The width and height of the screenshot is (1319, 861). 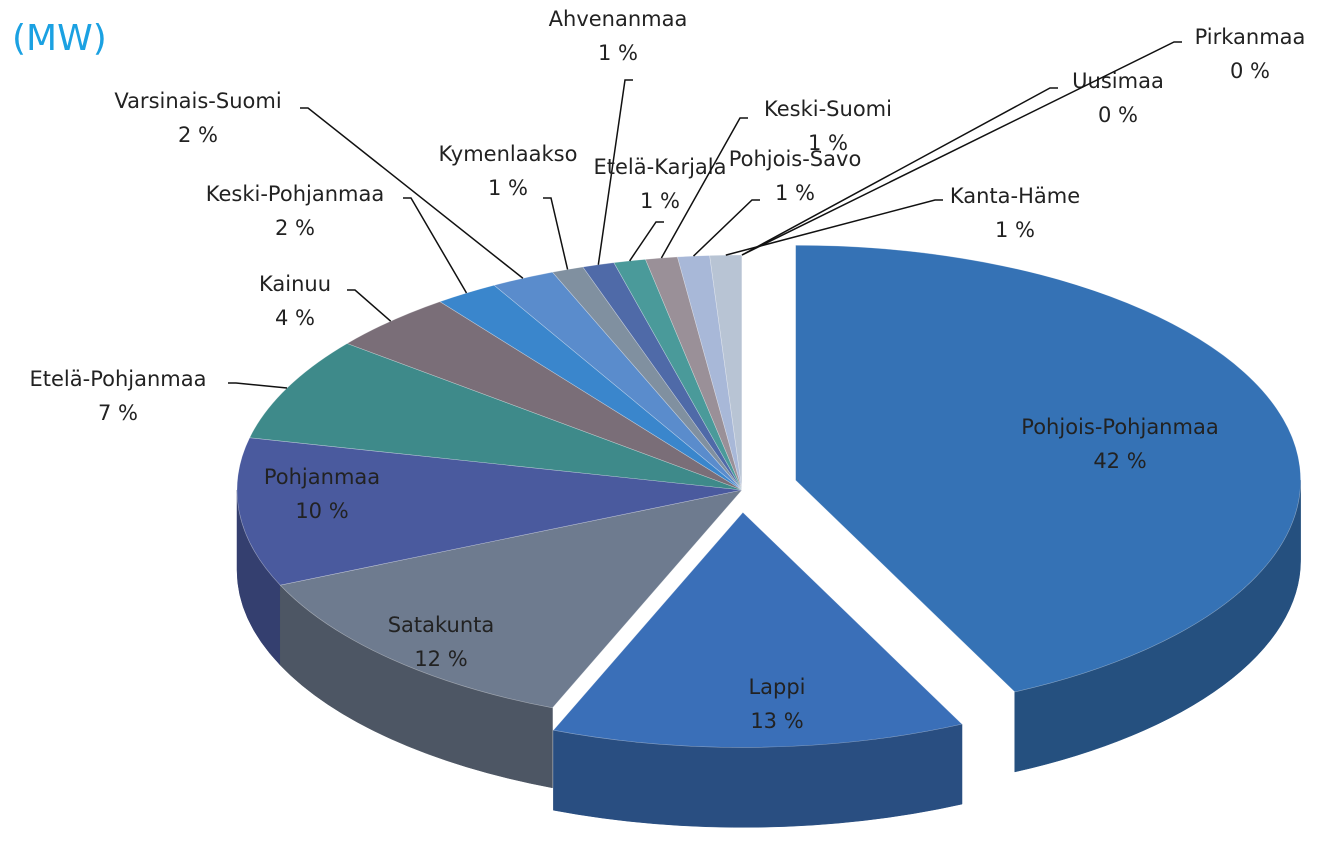 What do you see at coordinates (295, 284) in the screenshot?
I see `slice-label: Kainuu` at bounding box center [295, 284].